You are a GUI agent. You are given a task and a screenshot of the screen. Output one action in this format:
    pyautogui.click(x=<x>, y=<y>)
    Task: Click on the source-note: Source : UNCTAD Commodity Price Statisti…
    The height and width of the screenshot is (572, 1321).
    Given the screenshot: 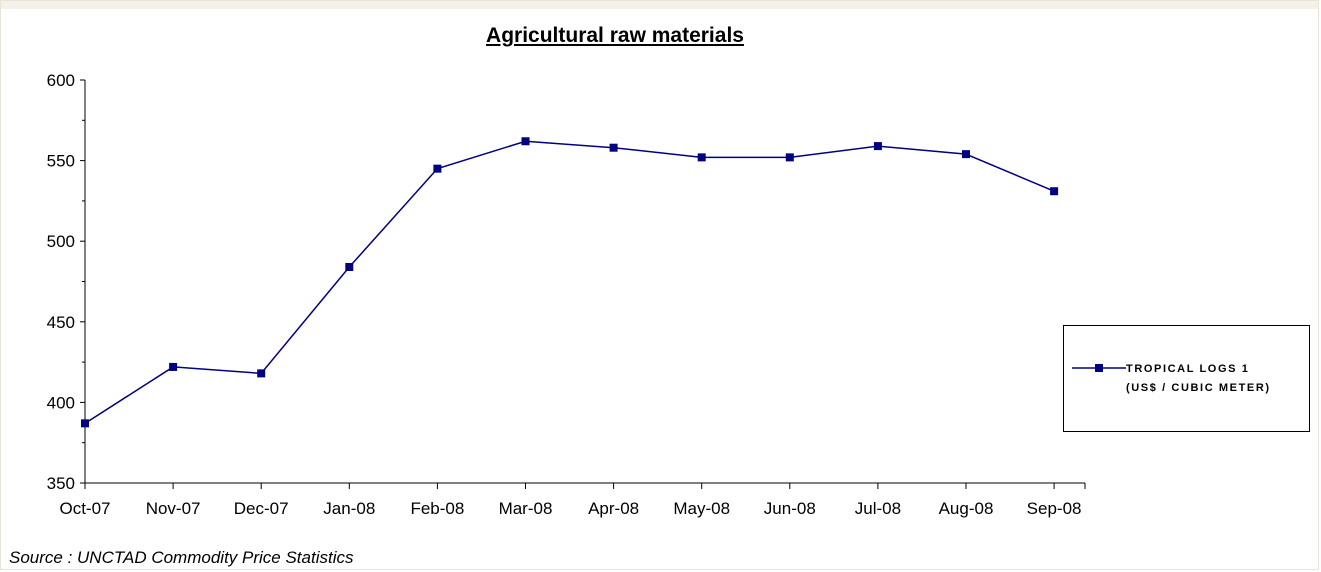 What is the action you would take?
    pyautogui.click(x=181, y=557)
    